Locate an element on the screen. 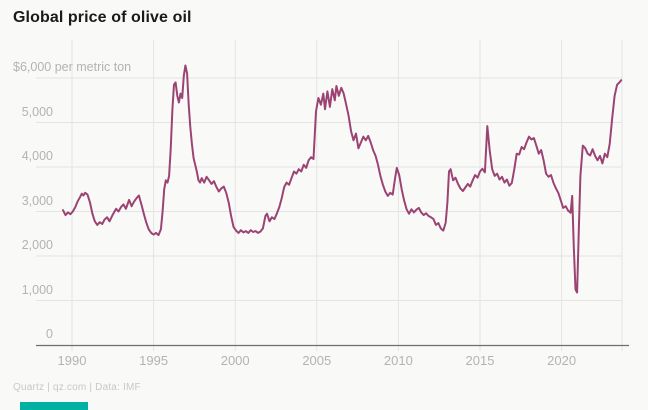 The width and height of the screenshot is (648, 410). y-tick-label: 4,000 is located at coordinates (37, 156).